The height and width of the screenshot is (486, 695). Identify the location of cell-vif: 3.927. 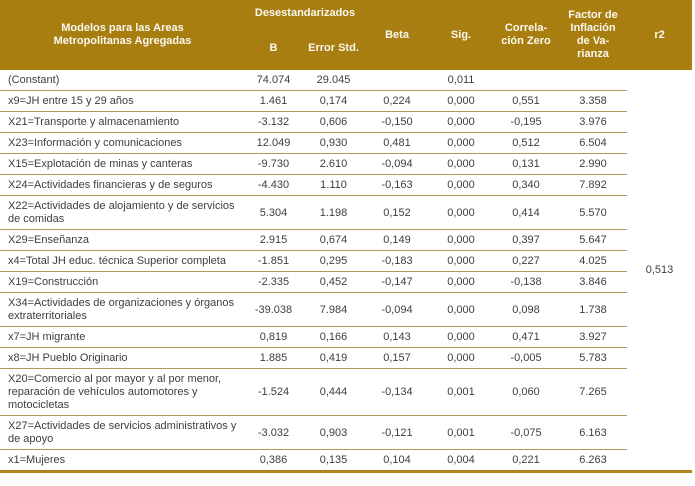
(593, 337).